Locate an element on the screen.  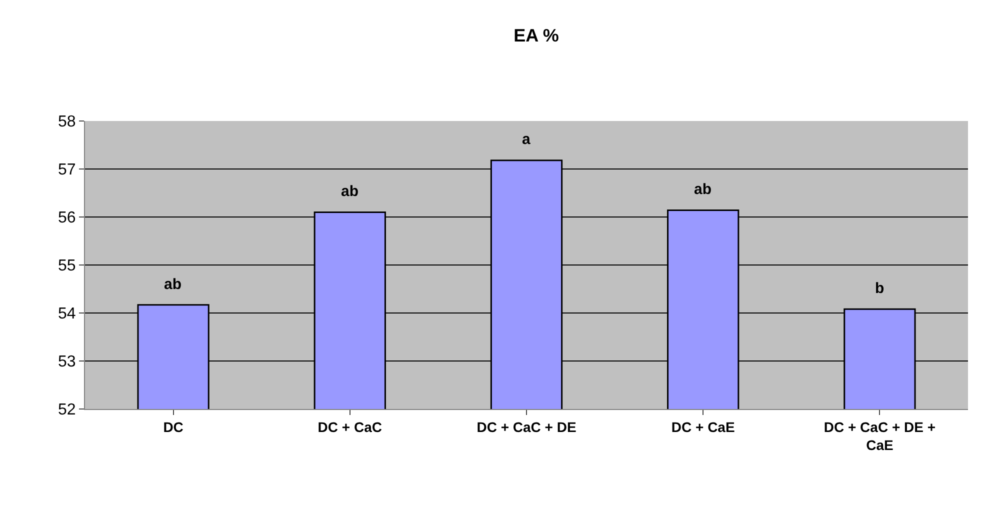
x-tick-label: DC is located at coordinates (173, 426).